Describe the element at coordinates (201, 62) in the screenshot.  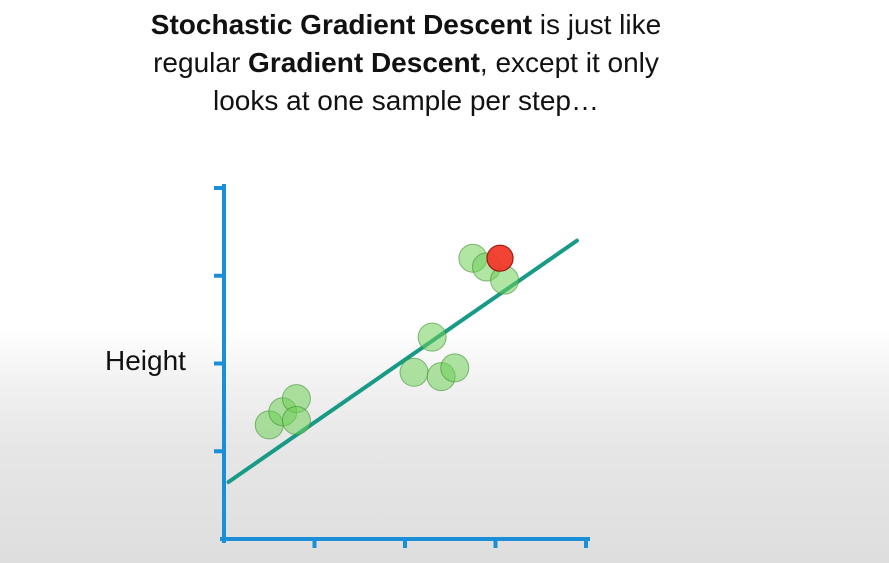
I see `caption-text-2a: regular` at that location.